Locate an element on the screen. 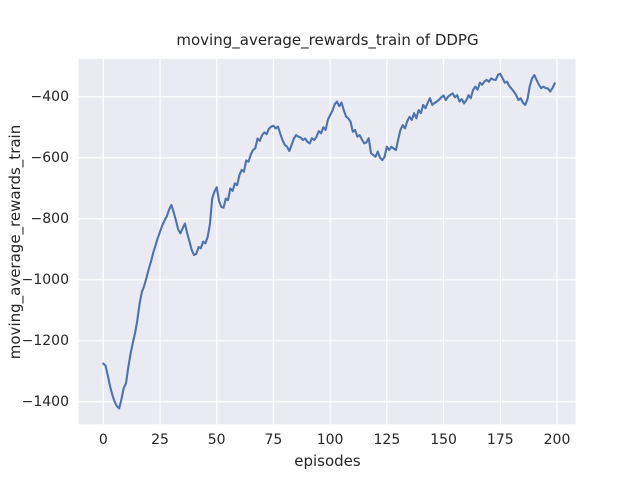  x-tick-label: 150 is located at coordinates (443, 440).